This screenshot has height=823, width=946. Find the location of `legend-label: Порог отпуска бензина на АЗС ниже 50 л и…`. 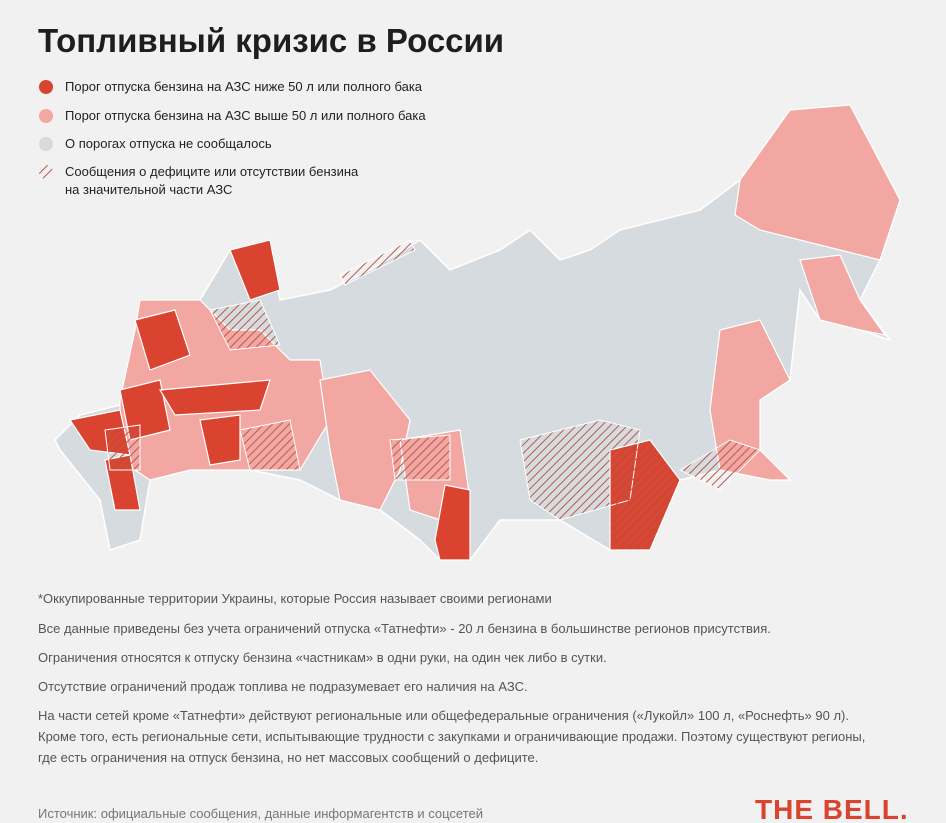

legend-label: Порог отпуска бензина на АЗС ниже 50 л и… is located at coordinates (244, 86).